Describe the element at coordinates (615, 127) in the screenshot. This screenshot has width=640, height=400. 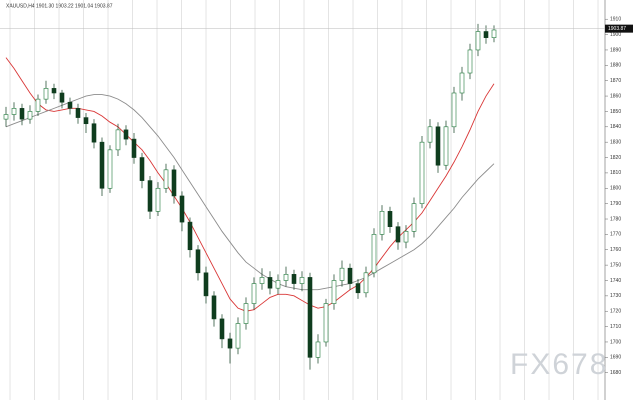
I see `y-tick-label: 1840` at that location.